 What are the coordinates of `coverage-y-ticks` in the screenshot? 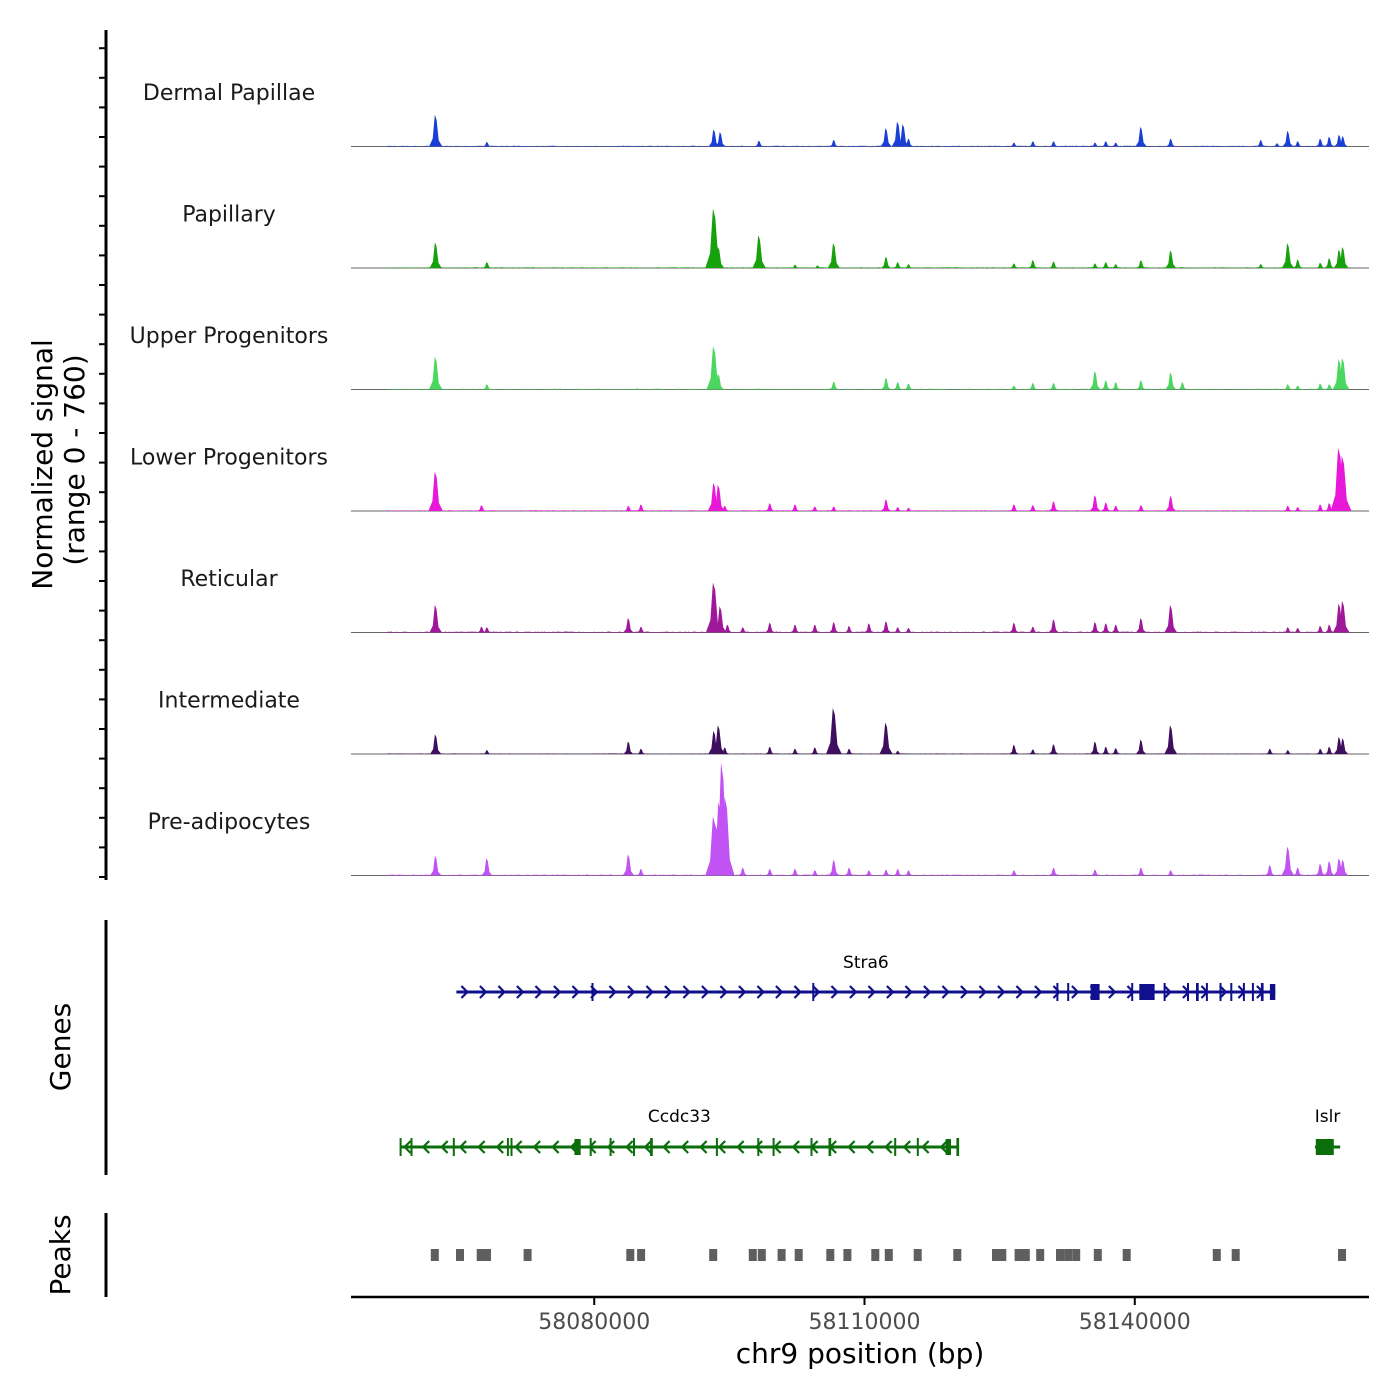 It's located at (102, 462).